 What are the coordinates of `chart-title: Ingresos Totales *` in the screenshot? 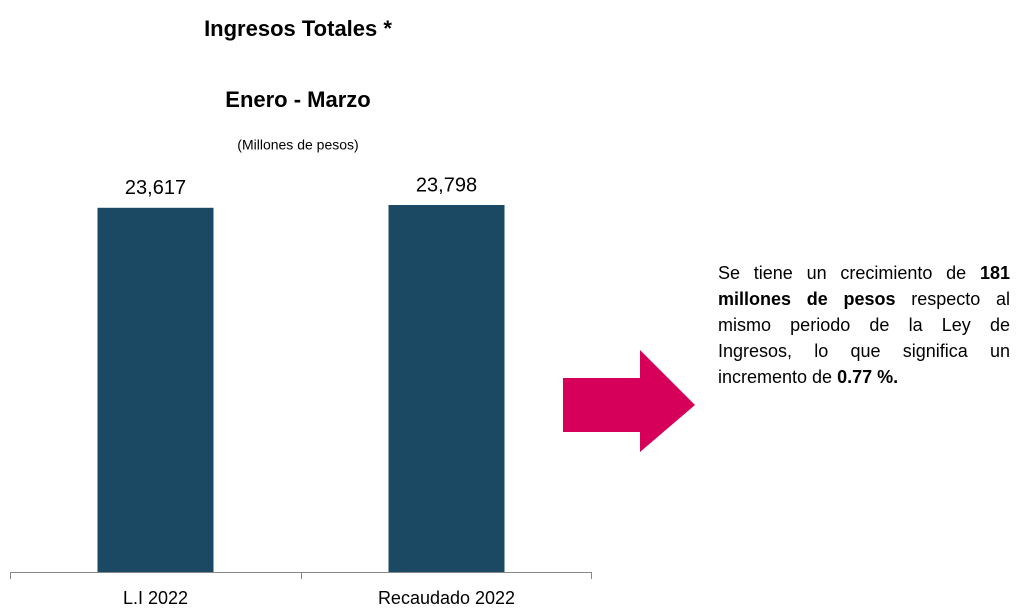 It's located at (298, 28).